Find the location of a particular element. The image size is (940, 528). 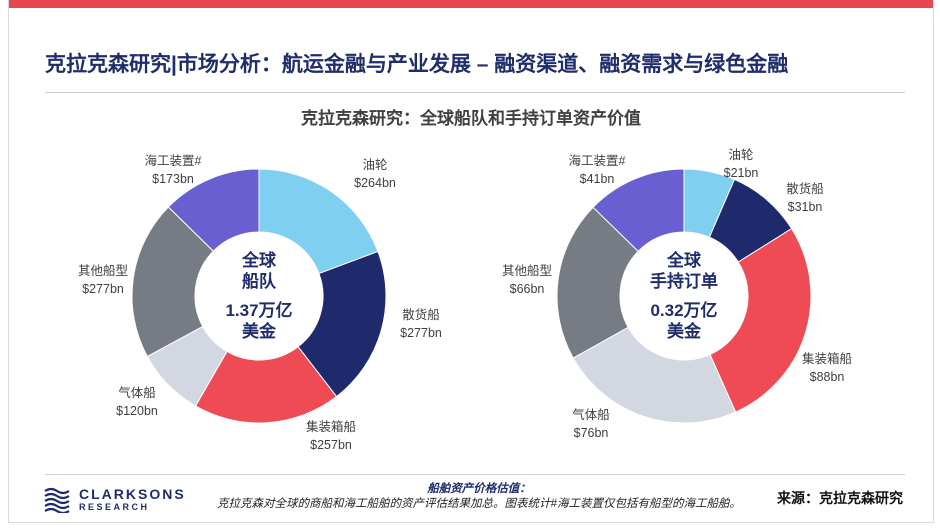

orderbook-slice-gas is located at coordinates (654, 375).